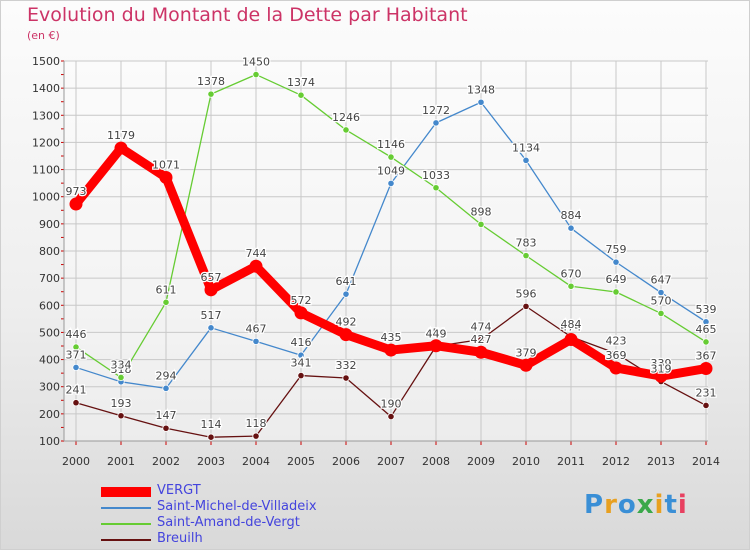 The image size is (750, 550). What do you see at coordinates (636, 505) in the screenshot?
I see `proxiti-logo: Proxiti` at bounding box center [636, 505].